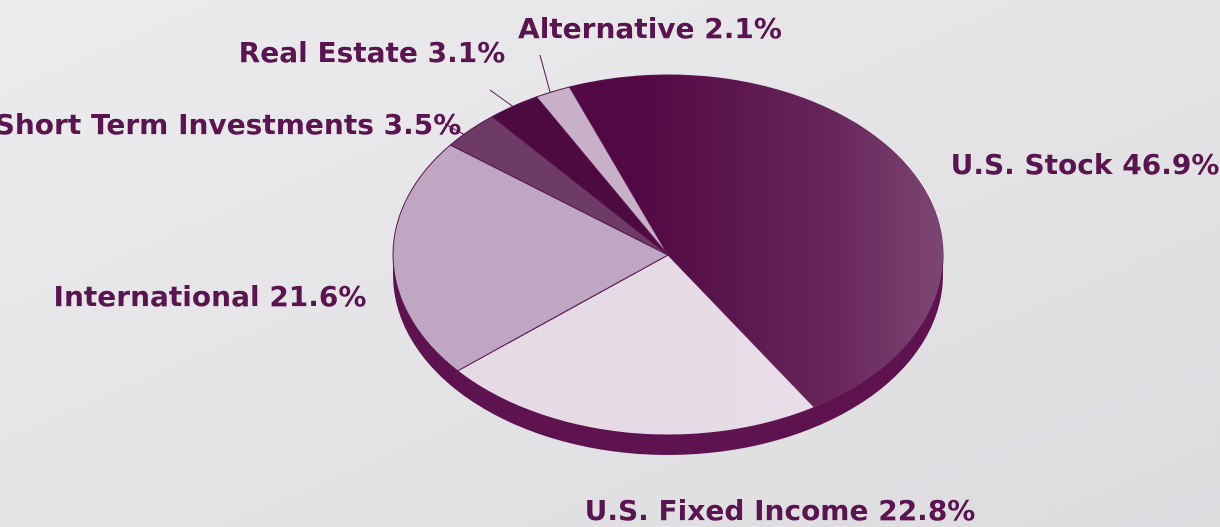  I want to click on slice-label: U.S. Stock 46.9%, so click(1085, 164).